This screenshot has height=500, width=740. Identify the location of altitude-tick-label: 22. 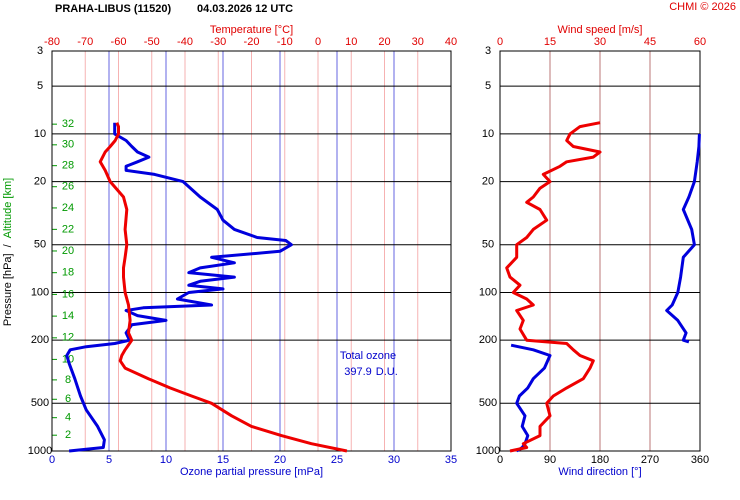
(68, 229).